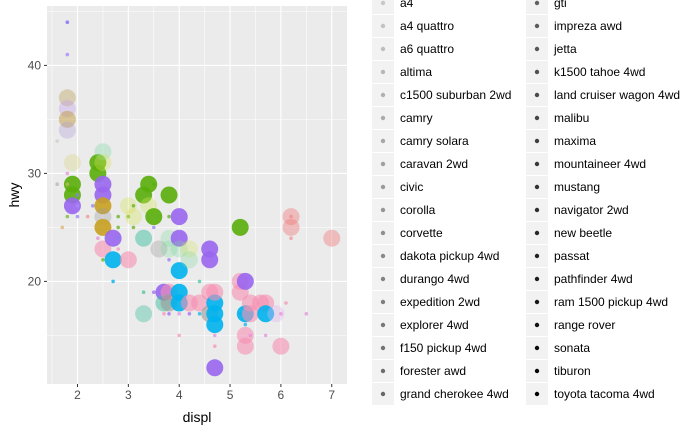 Image resolution: width=700 pixels, height=432 pixels. I want to click on legend-label: mustang, so click(577, 187).